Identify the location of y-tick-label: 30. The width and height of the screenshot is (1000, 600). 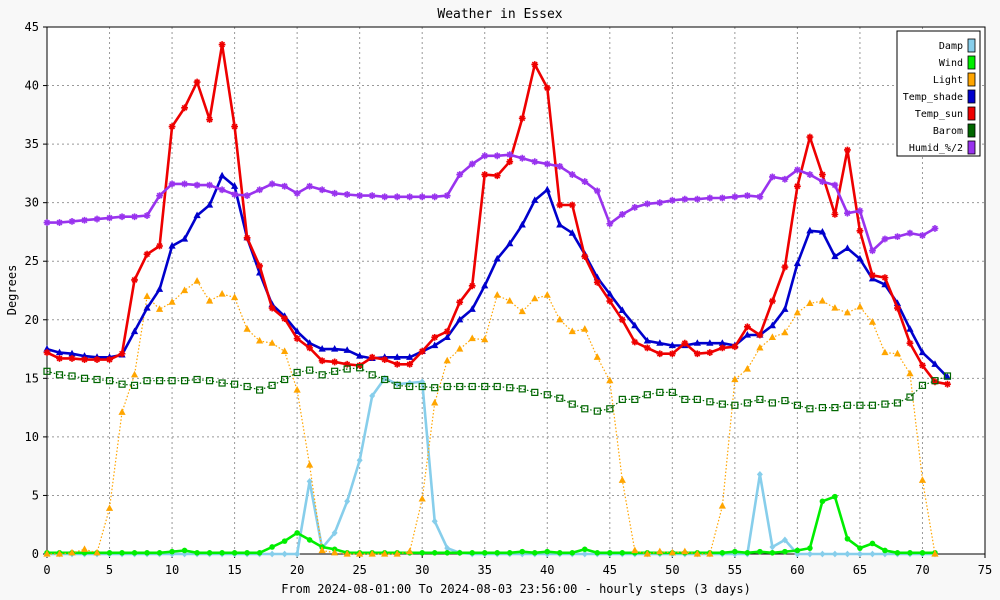
(32, 203).